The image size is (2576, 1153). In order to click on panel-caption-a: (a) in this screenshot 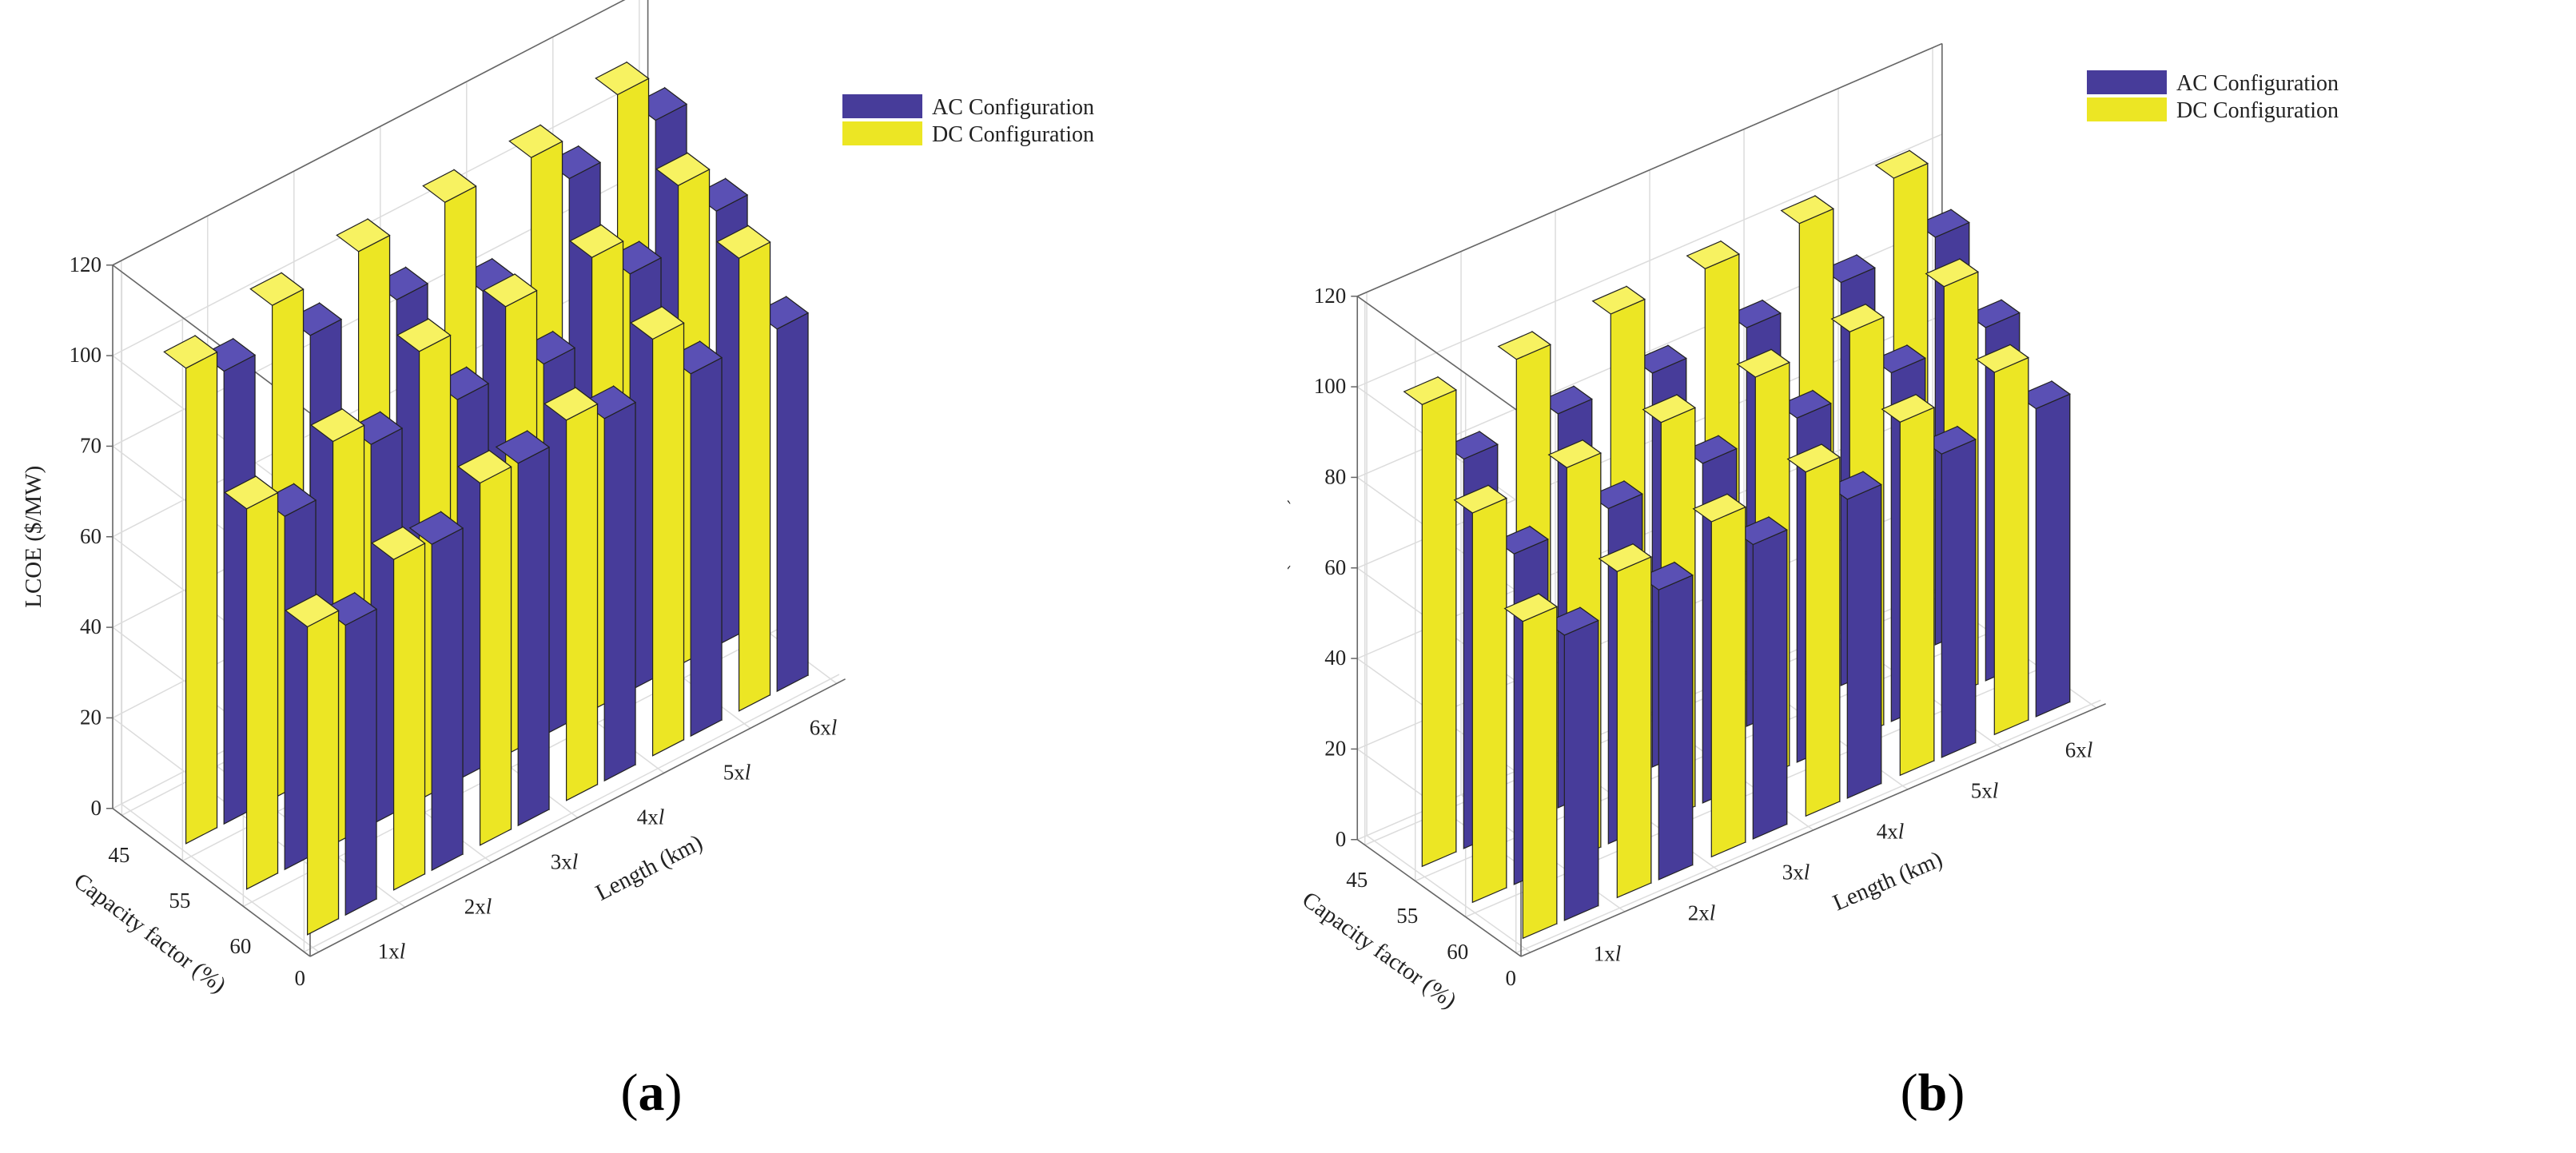, I will do `click(651, 1093)`.